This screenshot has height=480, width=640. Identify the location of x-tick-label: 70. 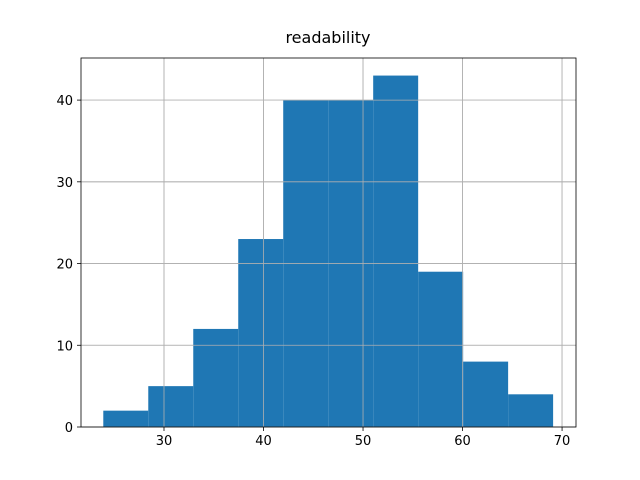
(562, 441).